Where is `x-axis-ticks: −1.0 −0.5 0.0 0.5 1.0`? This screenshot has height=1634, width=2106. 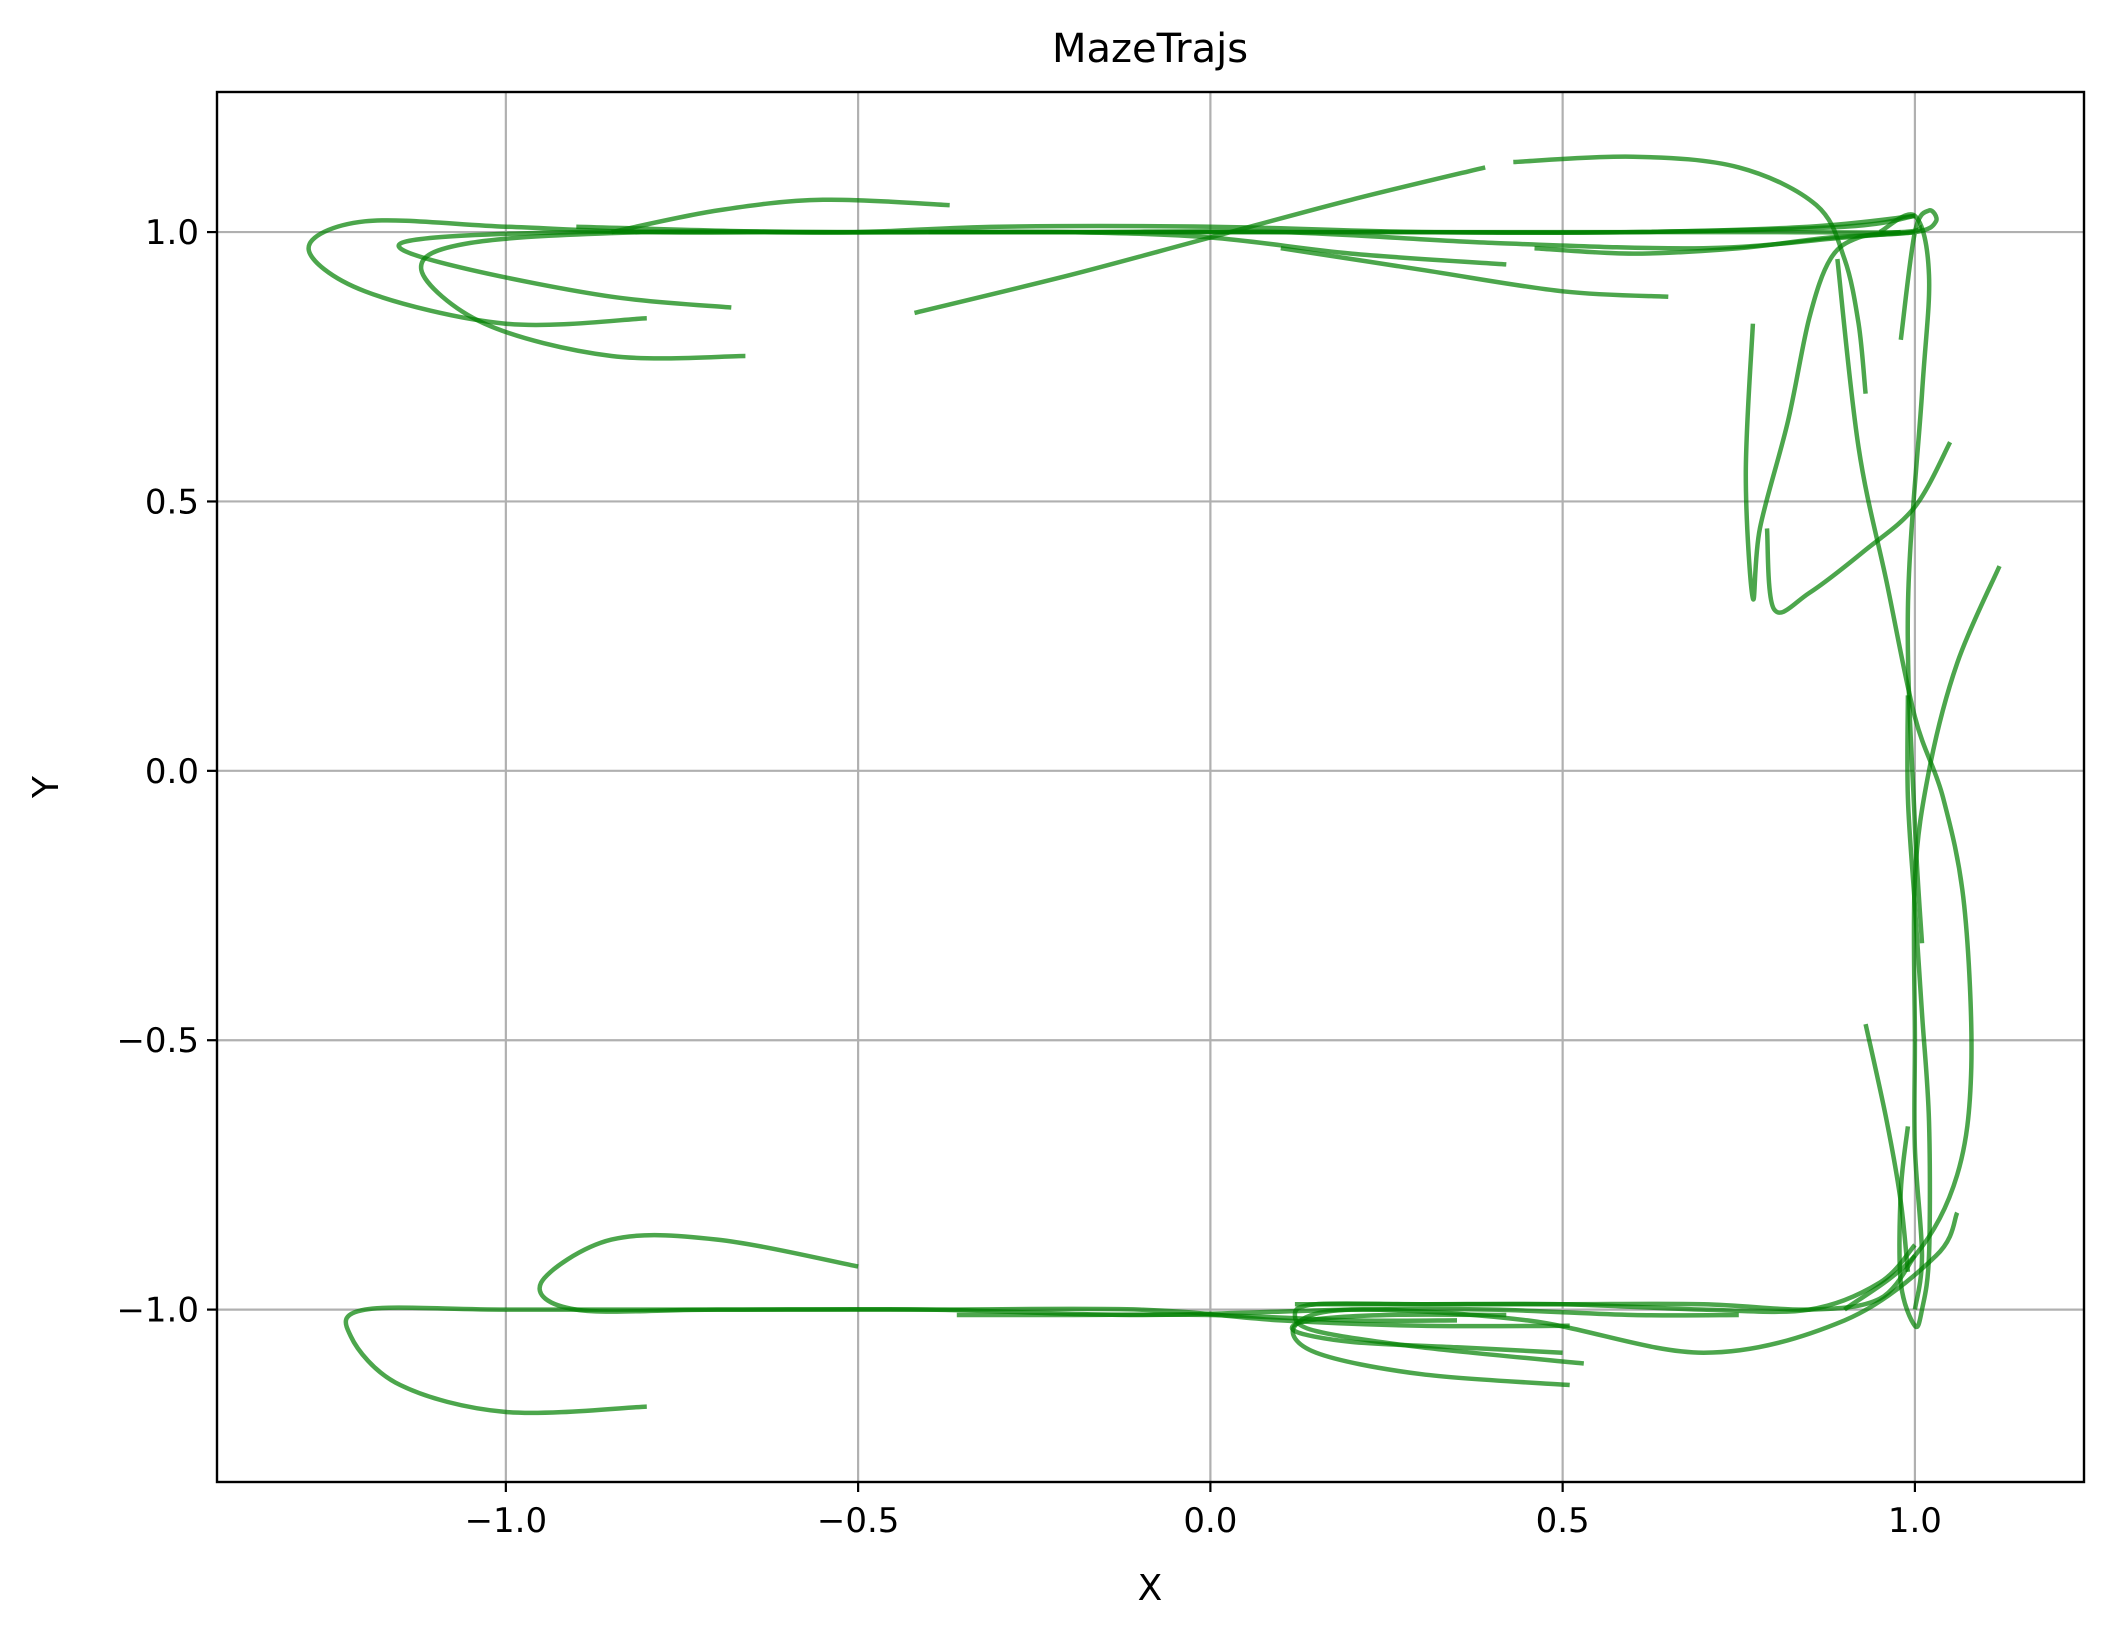
x-axis-ticks: −1.0 −0.5 0.0 0.5 1.0 is located at coordinates (1203, 1511).